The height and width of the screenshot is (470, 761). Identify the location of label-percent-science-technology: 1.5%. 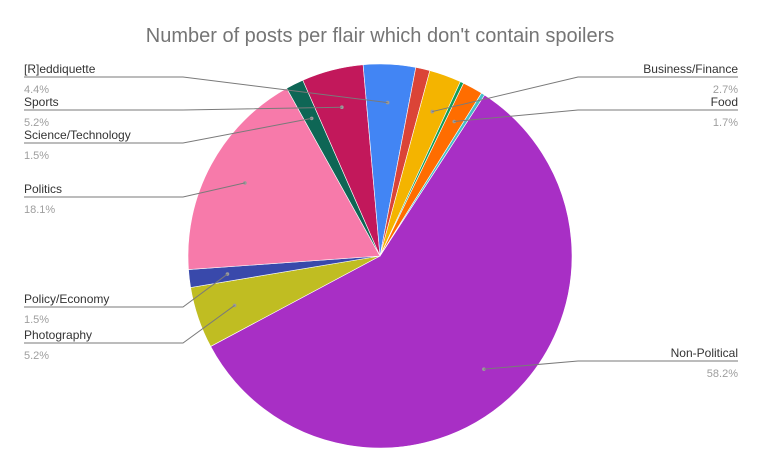
(36, 156).